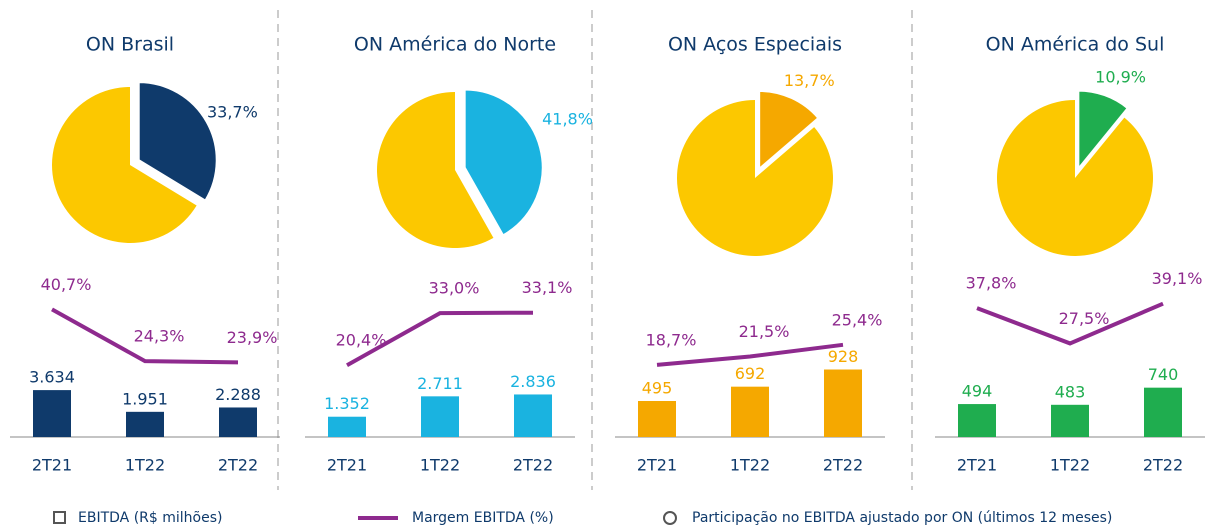 This screenshot has width=1231, height=529. What do you see at coordinates (66, 284) in the screenshot?
I see `line-label: 40,7%` at bounding box center [66, 284].